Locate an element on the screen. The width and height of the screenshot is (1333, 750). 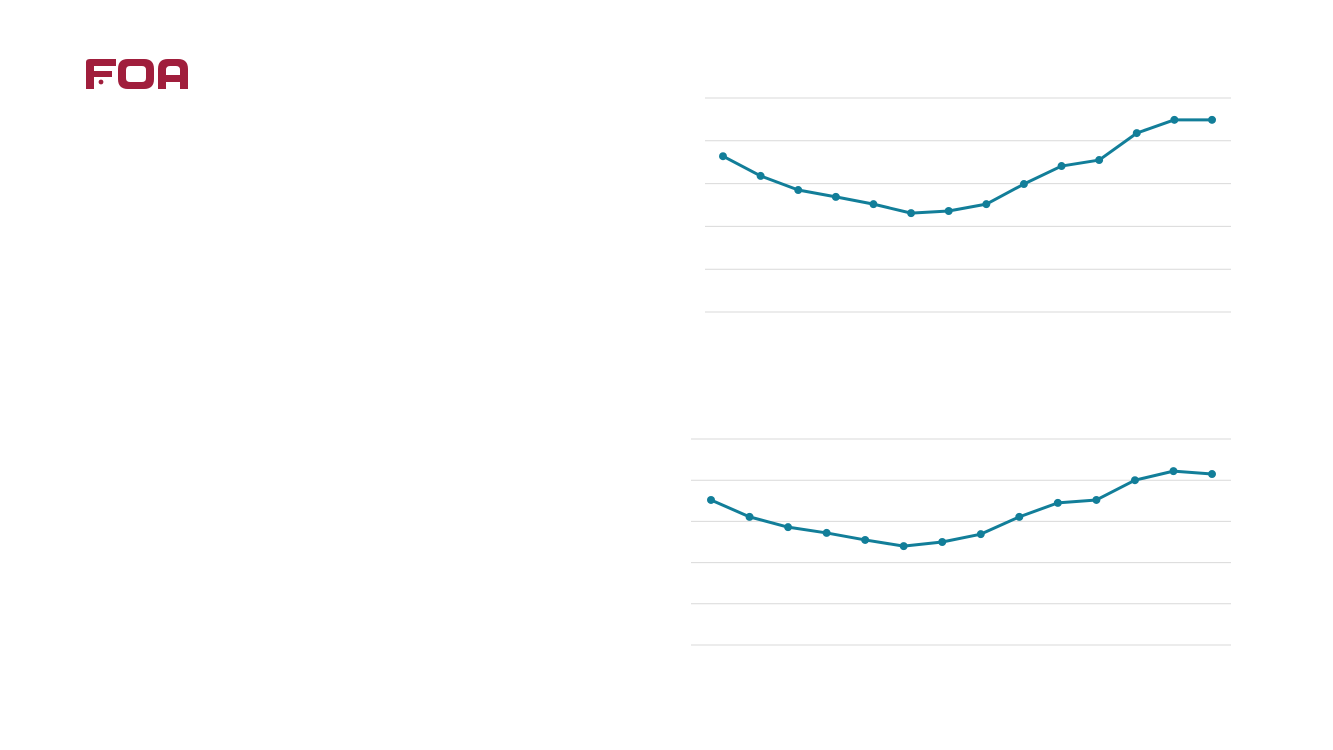
series-line is located at coordinates (967, 166).